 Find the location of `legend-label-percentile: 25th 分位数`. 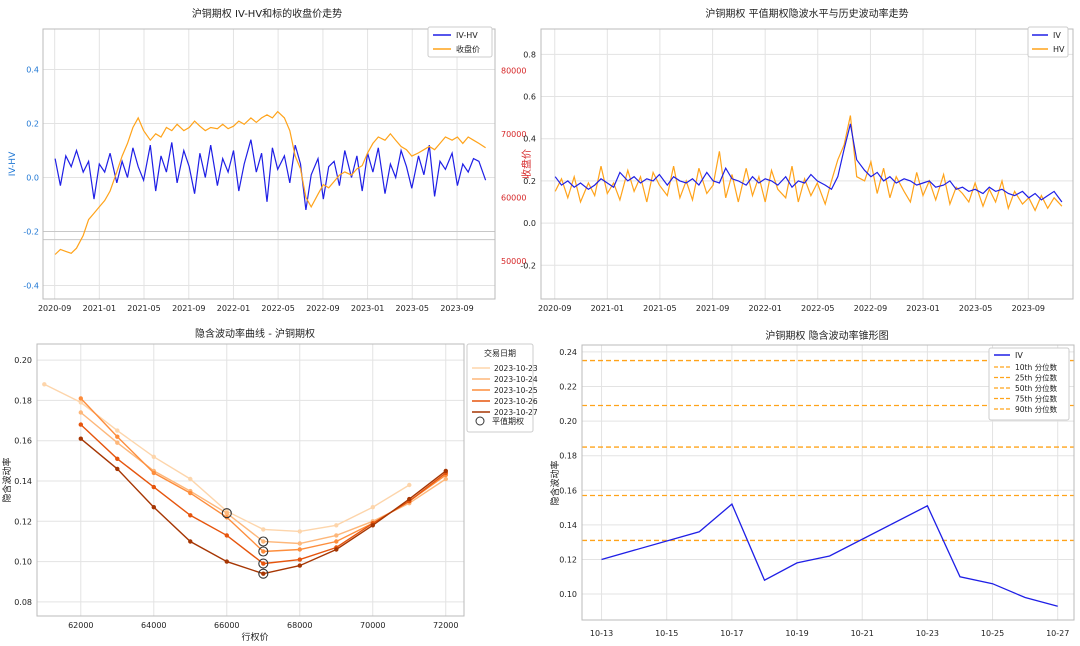

legend-label-percentile: 25th 分位数 is located at coordinates (1036, 378).